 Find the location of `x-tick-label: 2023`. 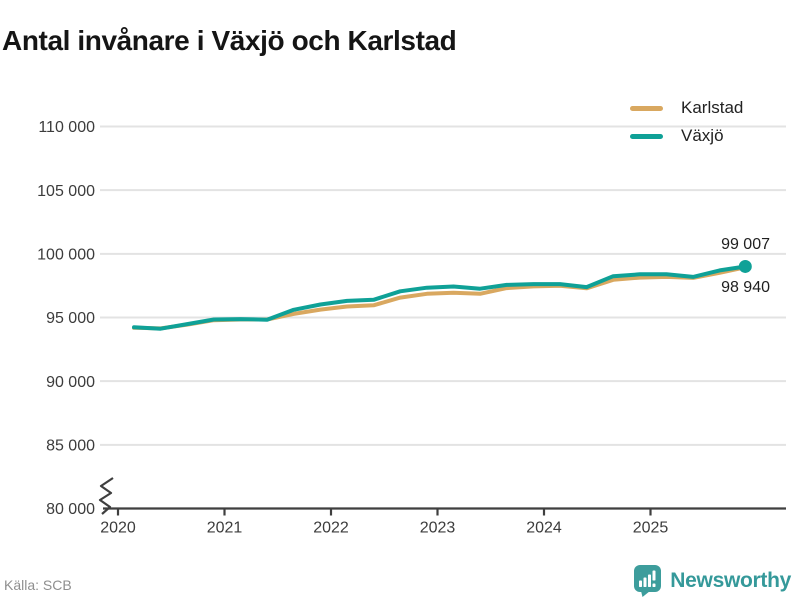

x-tick-label: 2023 is located at coordinates (438, 528).